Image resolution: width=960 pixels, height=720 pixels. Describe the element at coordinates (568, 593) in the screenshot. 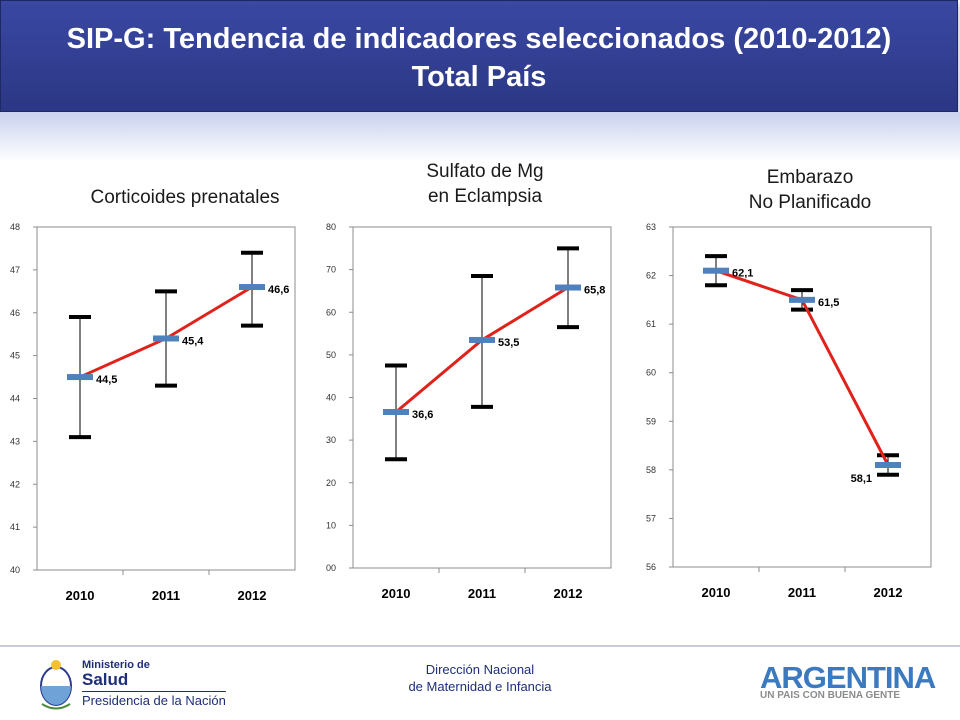

I see `chart-2-x-tick-label: 2012` at that location.